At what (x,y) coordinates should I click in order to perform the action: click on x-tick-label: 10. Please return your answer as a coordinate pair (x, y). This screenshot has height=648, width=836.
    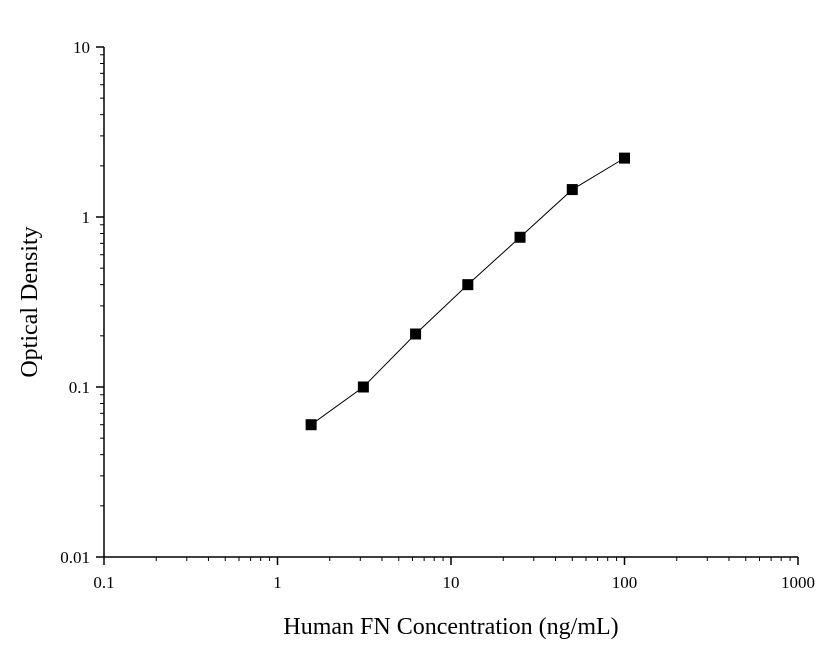
    Looking at the image, I should click on (451, 582).